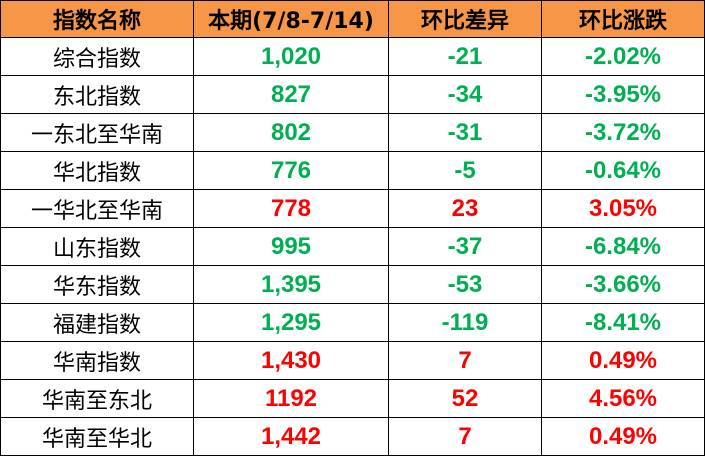 The height and width of the screenshot is (457, 705). Describe the element at coordinates (465, 246) in the screenshot. I see `diff-value: -37` at that location.